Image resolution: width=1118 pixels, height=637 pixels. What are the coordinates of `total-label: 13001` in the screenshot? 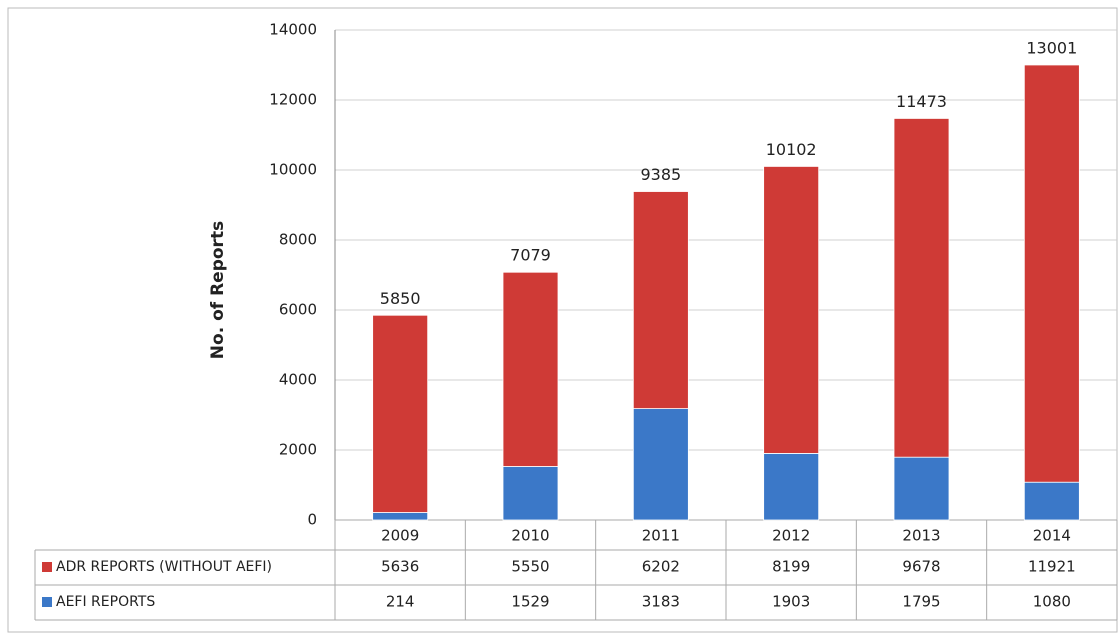 It's located at (1051, 47).